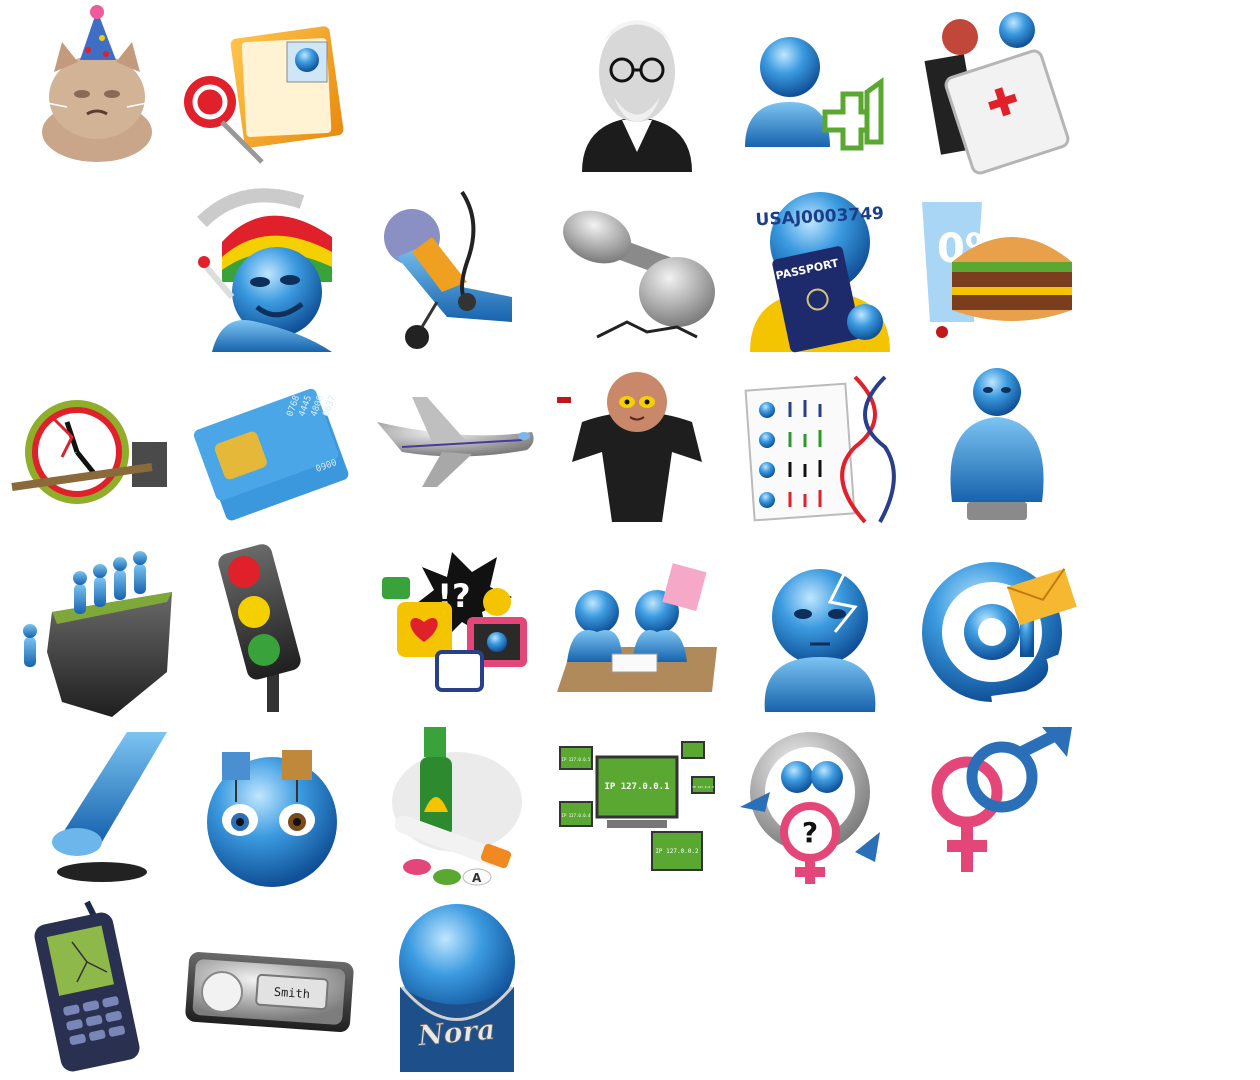  I want to click on gender-question-icon: ?, so click(820, 807).